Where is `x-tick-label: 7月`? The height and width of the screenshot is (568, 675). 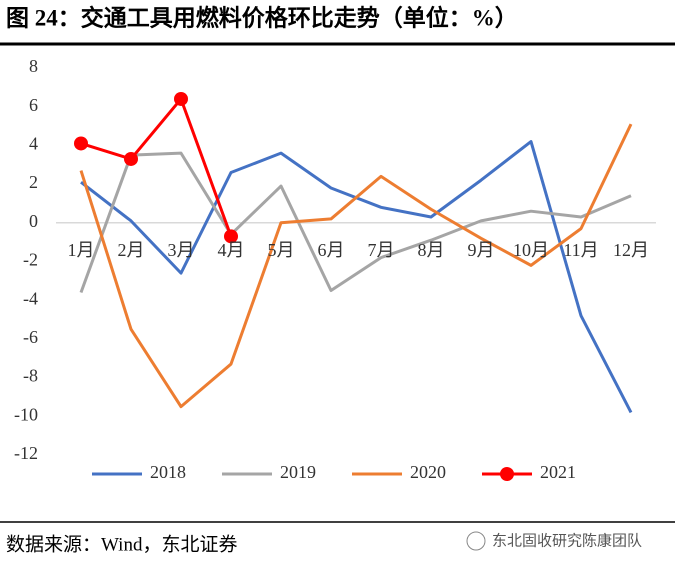
x-tick-label: 7月 is located at coordinates (381, 250).